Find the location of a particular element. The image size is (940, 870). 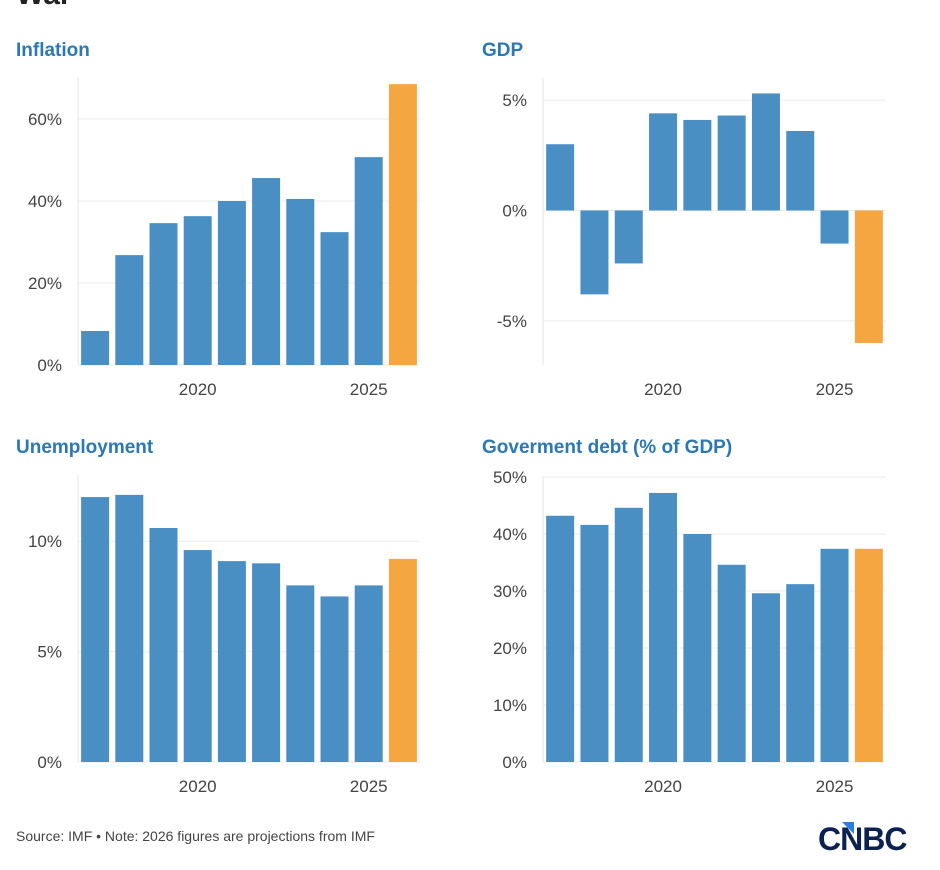

unemployment-bar-2019 is located at coordinates (163, 644).